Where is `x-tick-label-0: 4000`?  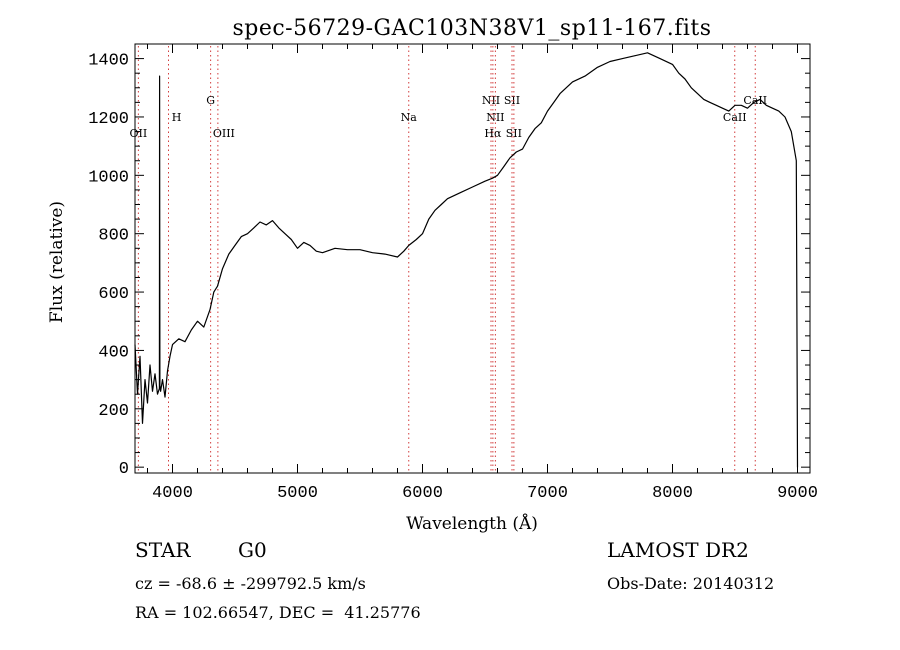
x-tick-label-0: 4000 is located at coordinates (172, 493).